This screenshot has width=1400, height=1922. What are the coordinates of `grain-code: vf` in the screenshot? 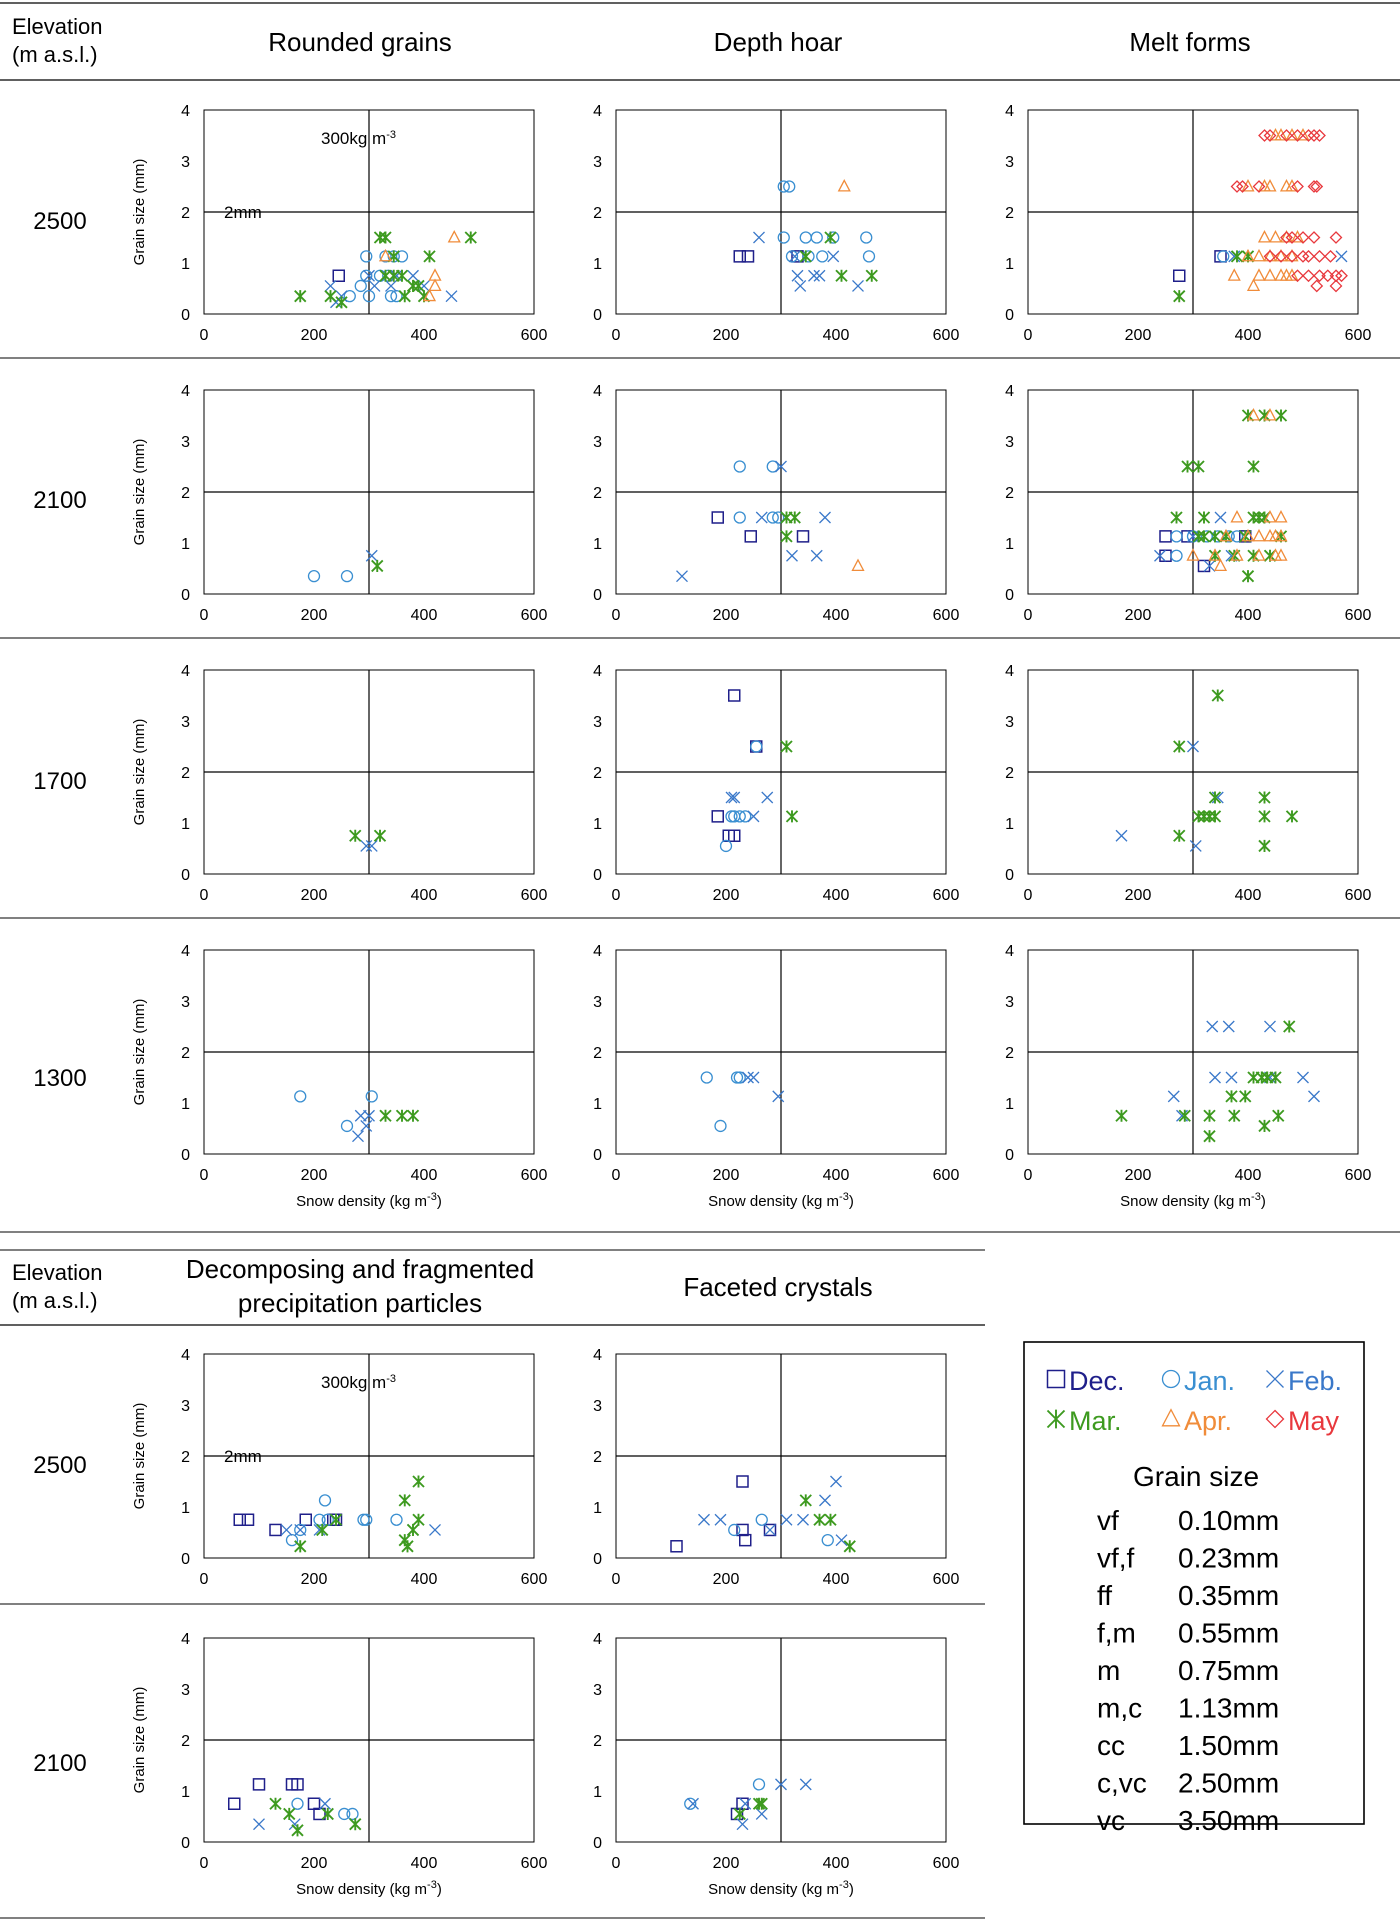 It's located at (1108, 1520).